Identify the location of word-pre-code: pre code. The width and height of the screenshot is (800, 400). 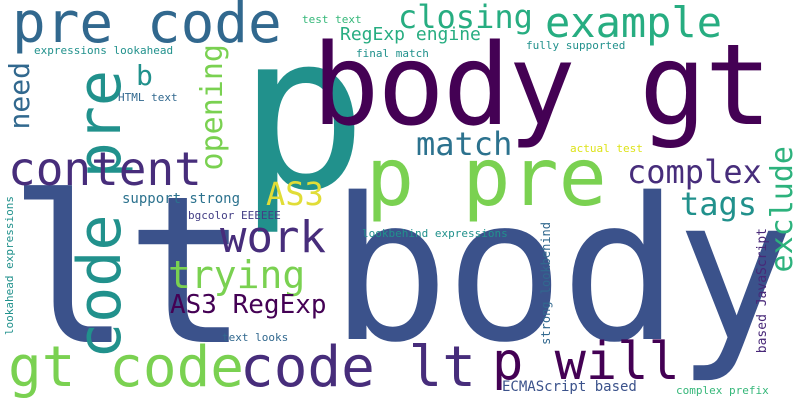
(147, 28).